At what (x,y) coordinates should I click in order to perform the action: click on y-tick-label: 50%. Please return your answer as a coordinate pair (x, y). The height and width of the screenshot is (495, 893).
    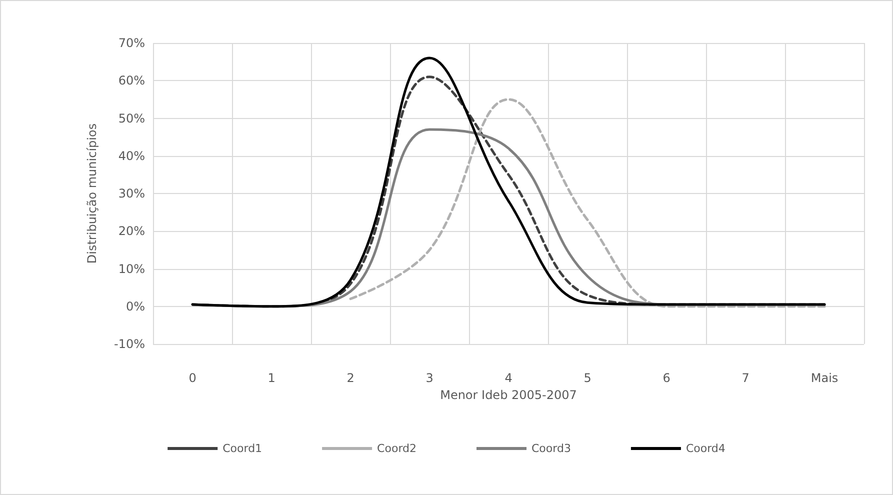
    Looking at the image, I should click on (131, 118).